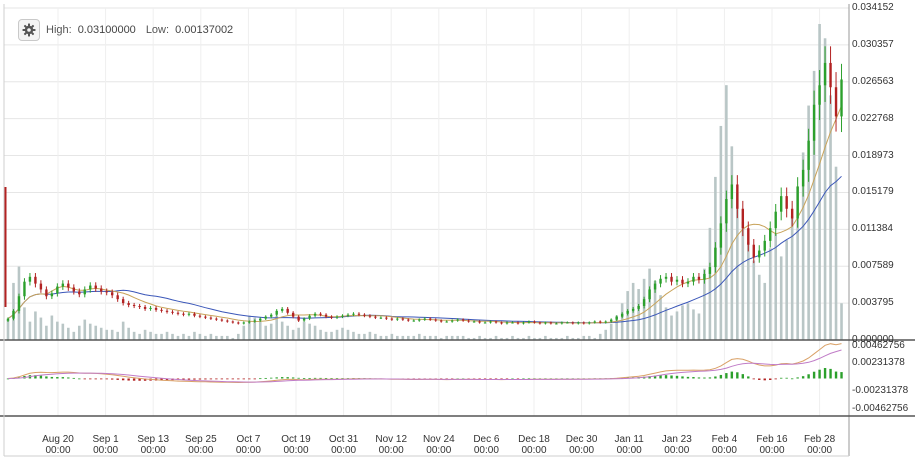  I want to click on x-tick-label: Nov 24 00:00, so click(439, 445).